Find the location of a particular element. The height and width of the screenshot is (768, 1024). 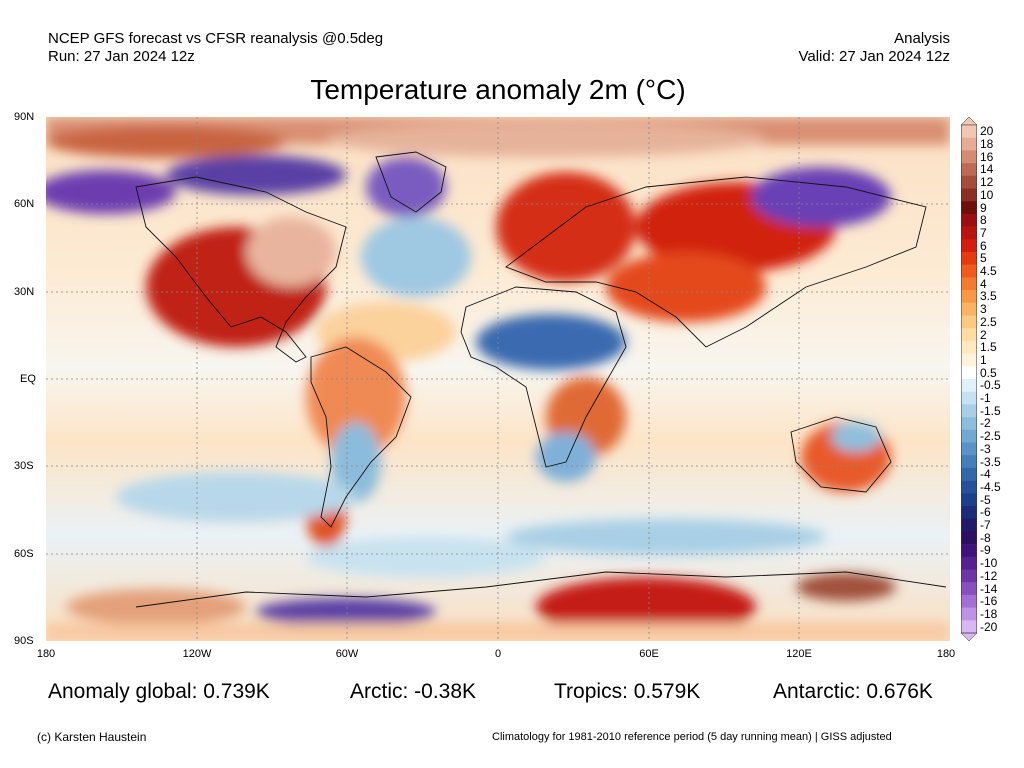

lat-label-eq: EQ is located at coordinates (28, 379).